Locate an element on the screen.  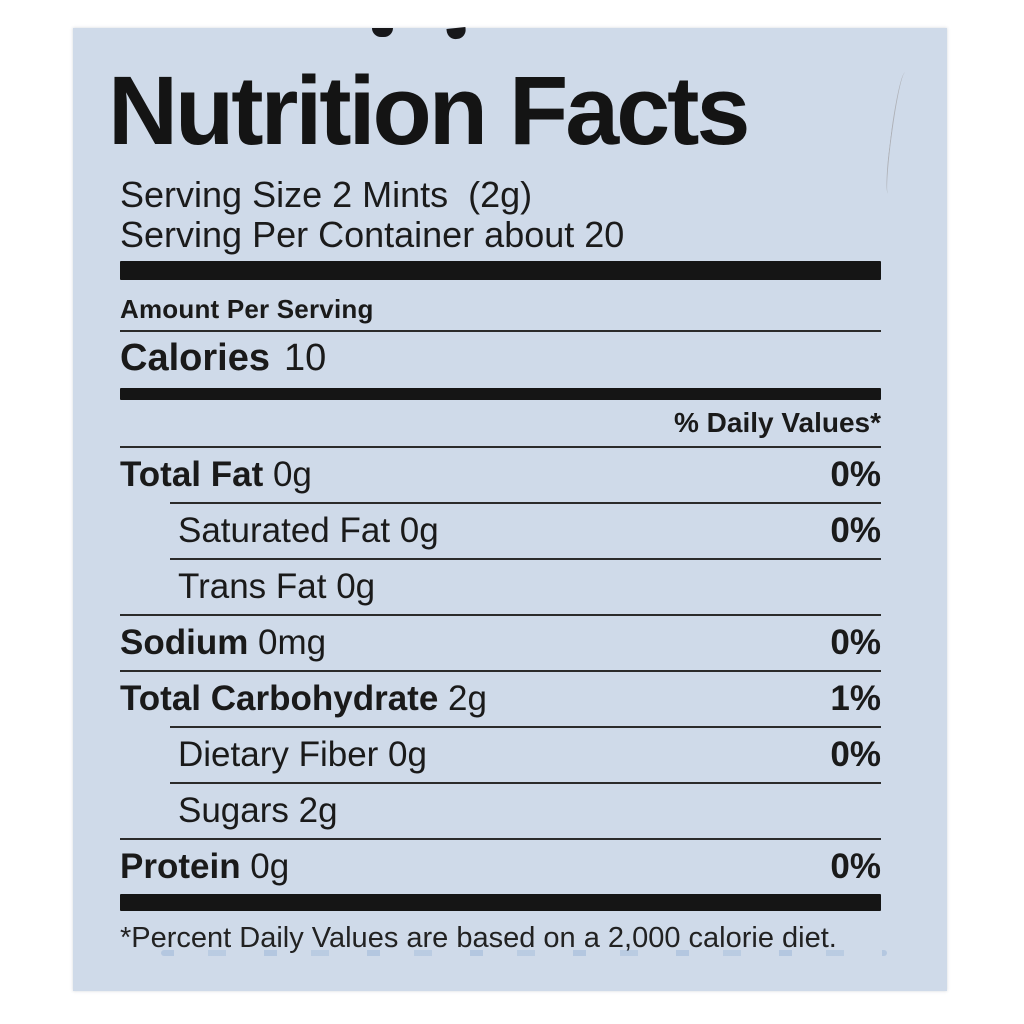
nutrient-row: Trans Fat 0g is located at coordinates (500, 587).